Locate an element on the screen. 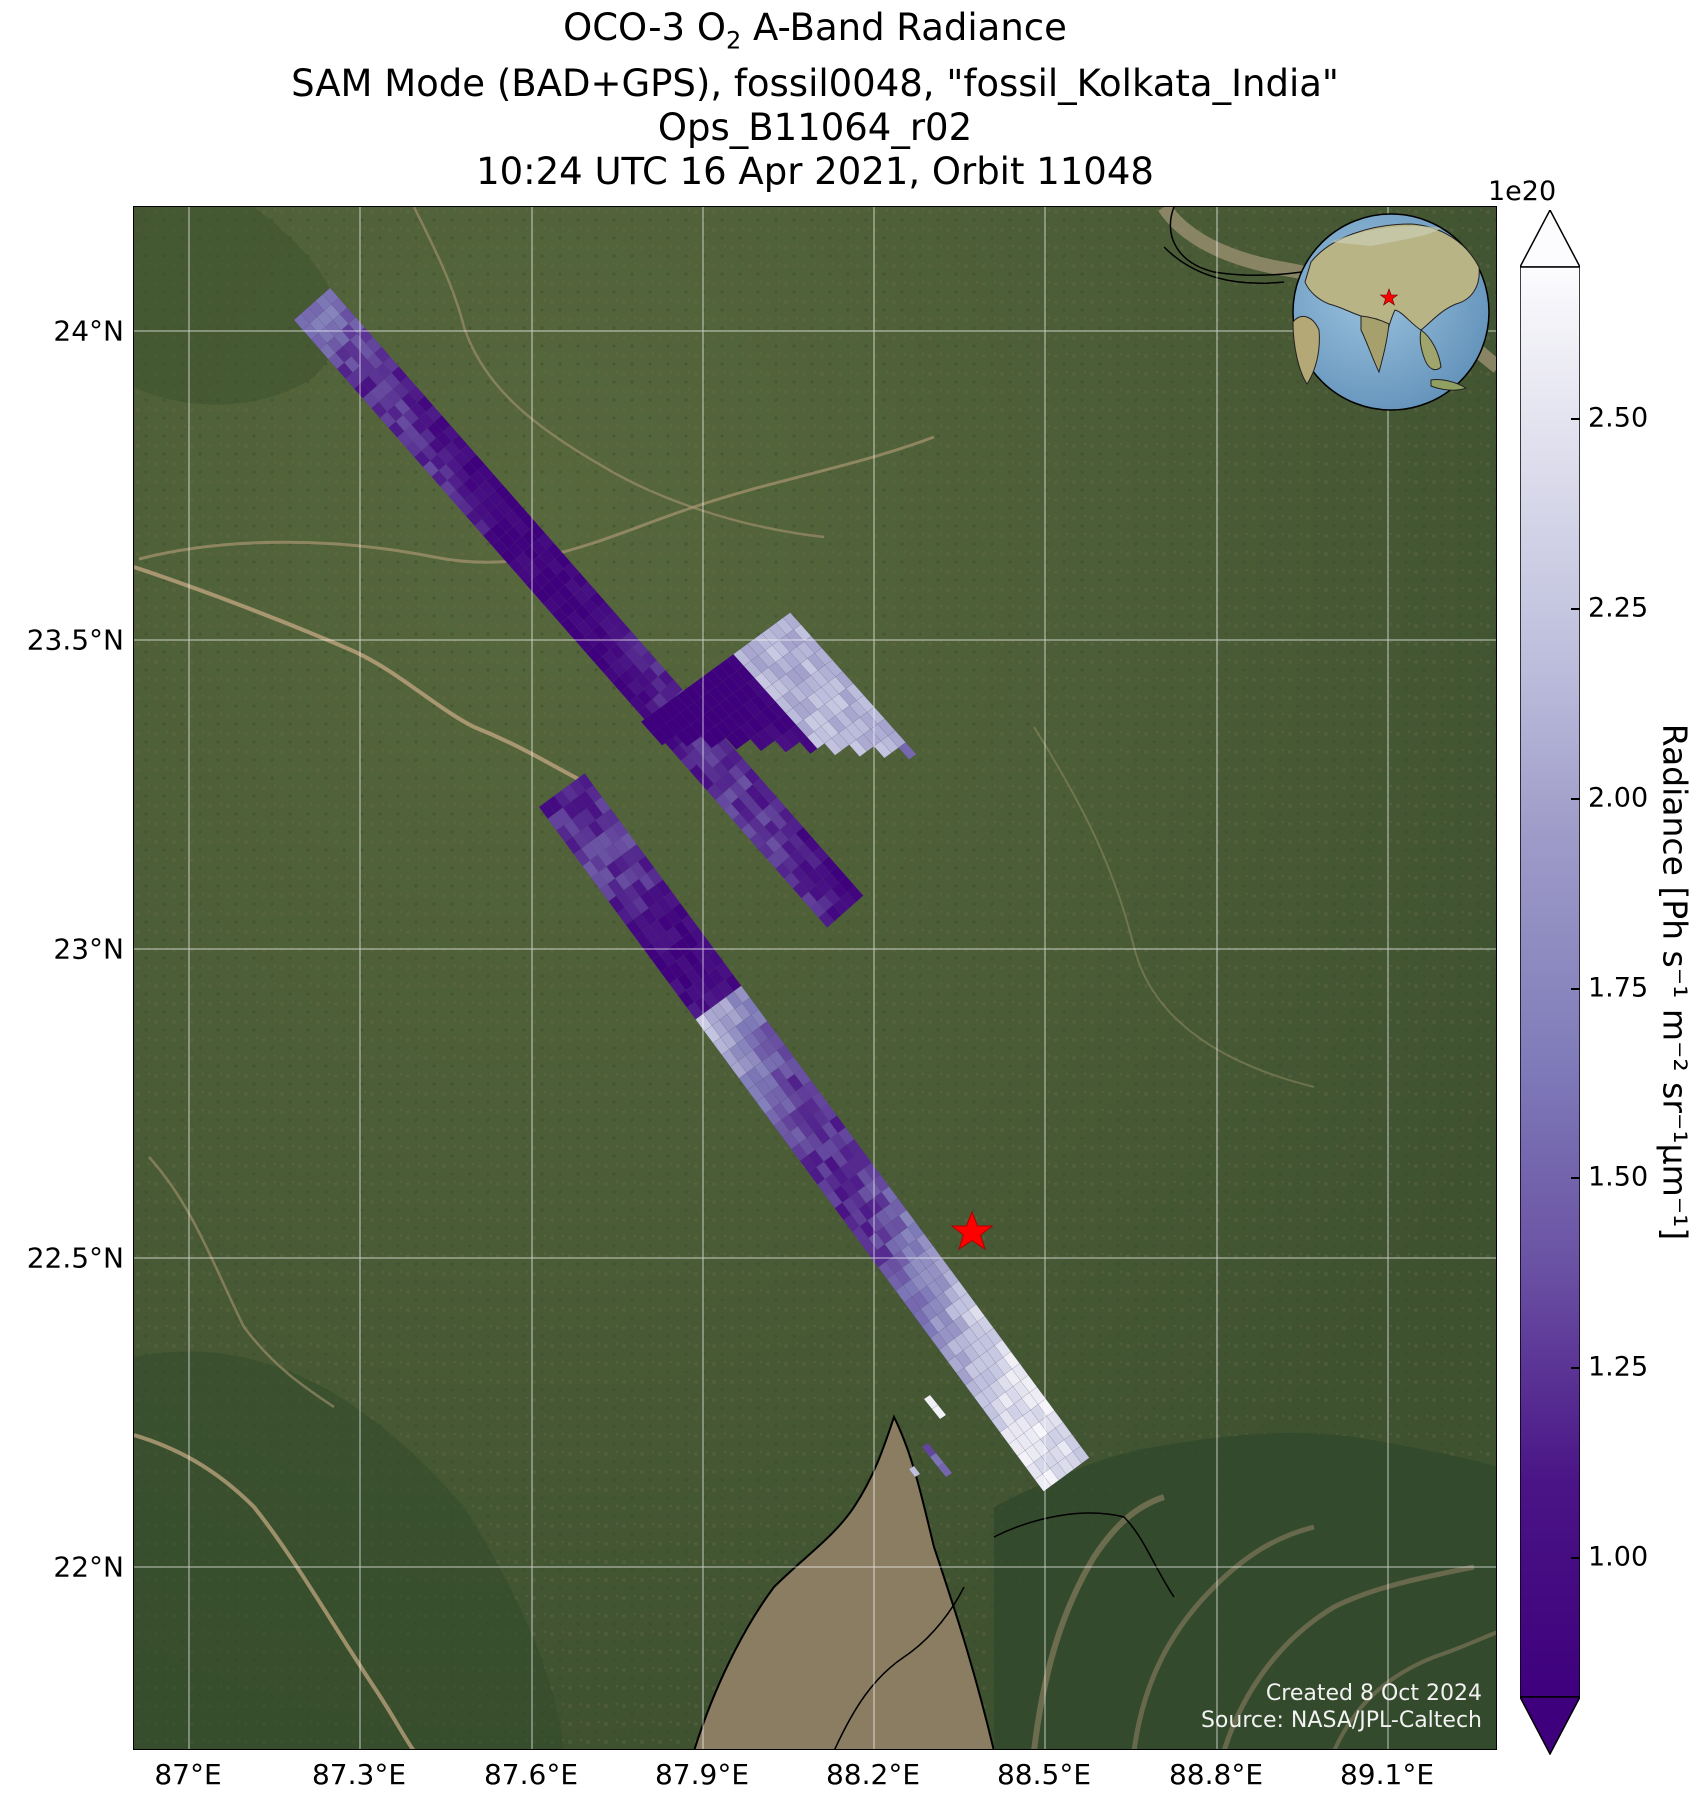 Image resolution: width=1695 pixels, height=1796 pixels. colorbar-exponent: 1e20 is located at coordinates (1522, 191).